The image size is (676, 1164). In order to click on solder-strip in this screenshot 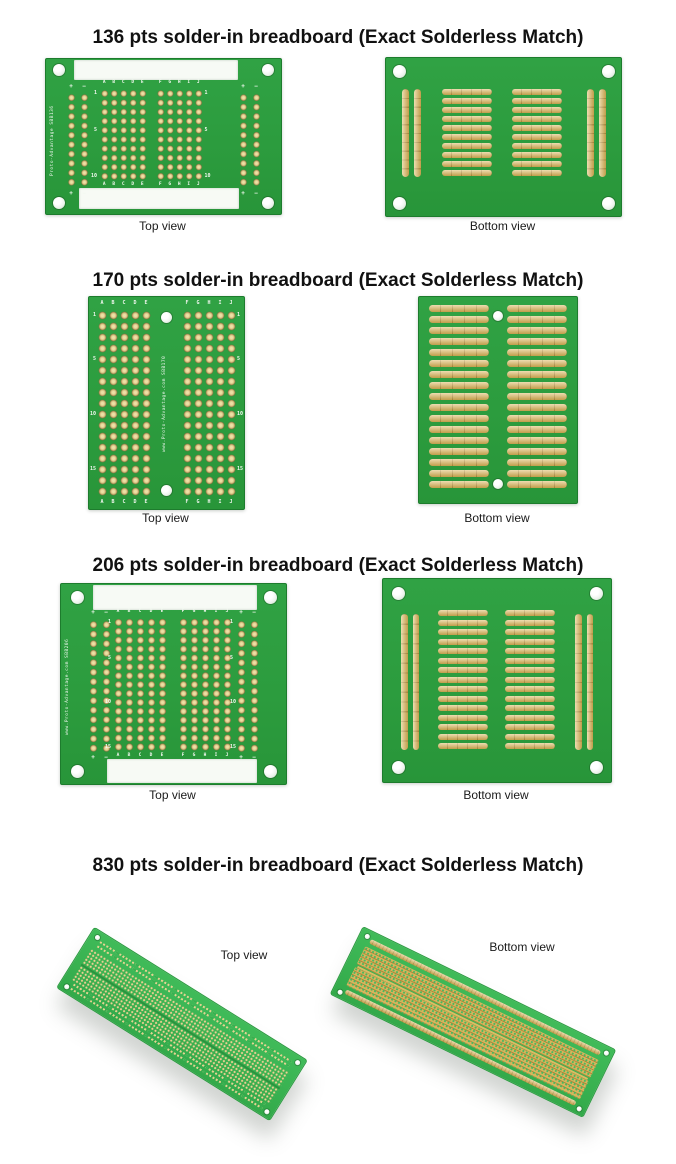, I will do `click(602, 133)`.